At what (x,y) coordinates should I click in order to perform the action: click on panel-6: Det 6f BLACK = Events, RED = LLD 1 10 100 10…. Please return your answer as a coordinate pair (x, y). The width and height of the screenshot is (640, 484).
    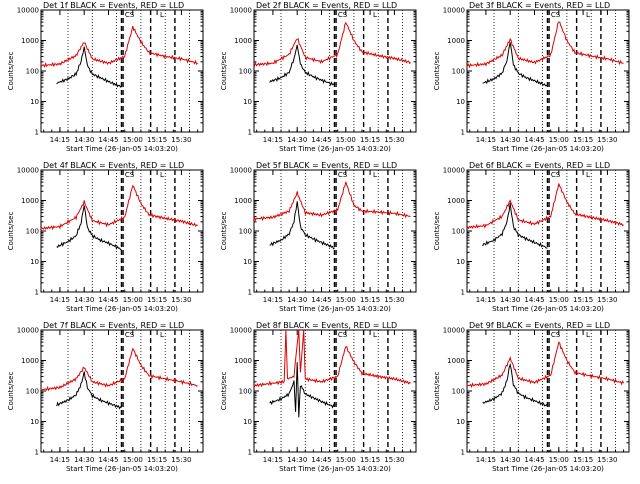
    Looking at the image, I should click on (531, 237).